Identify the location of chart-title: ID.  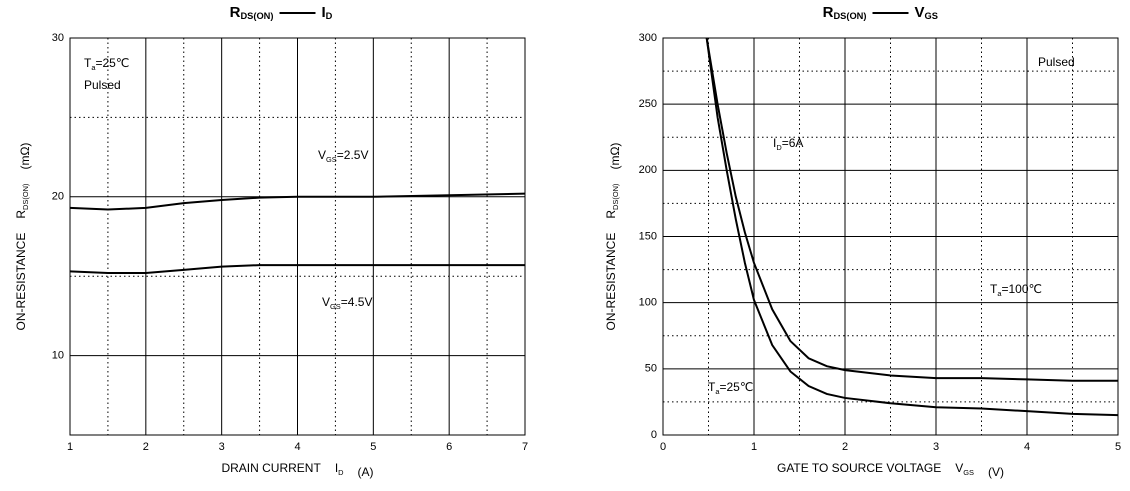
(327, 12).